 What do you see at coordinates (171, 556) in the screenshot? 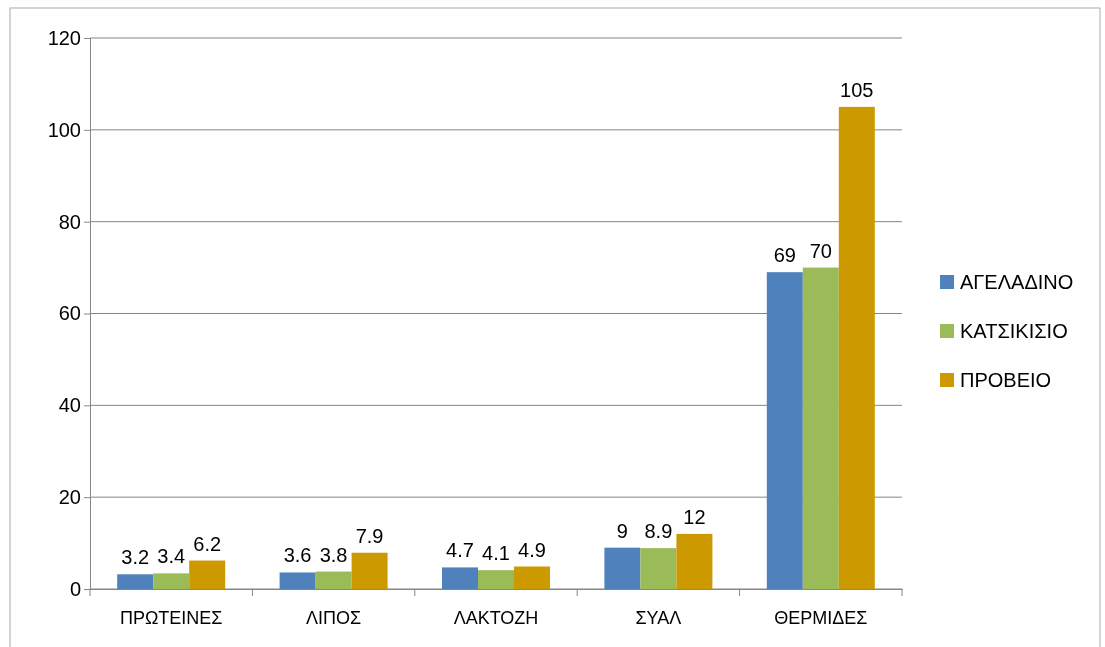
I see `data-label: 3.4` at bounding box center [171, 556].